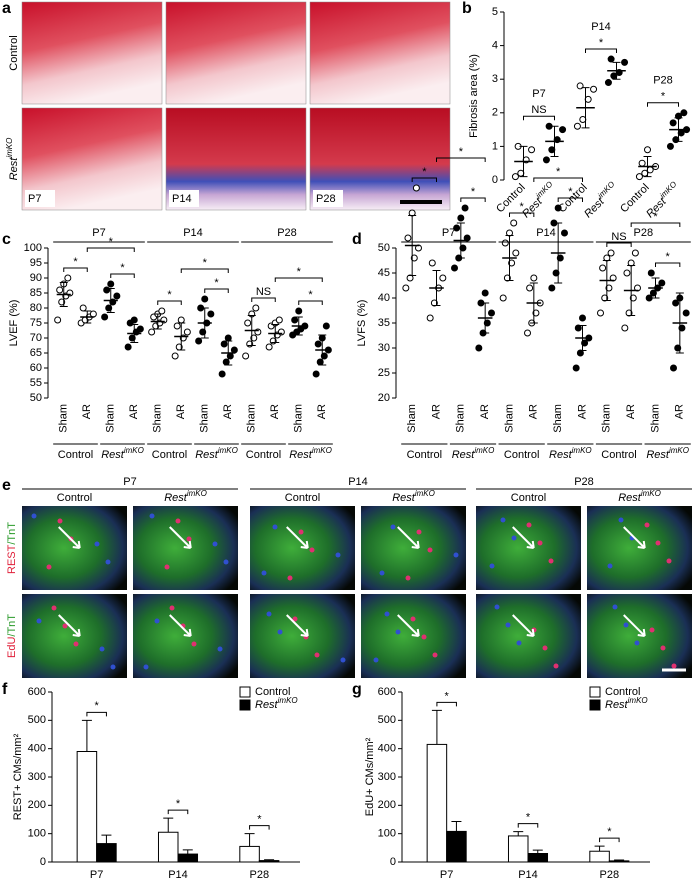 The image size is (698, 881). I want to click on row-label: REST/TnT, so click(12, 548).